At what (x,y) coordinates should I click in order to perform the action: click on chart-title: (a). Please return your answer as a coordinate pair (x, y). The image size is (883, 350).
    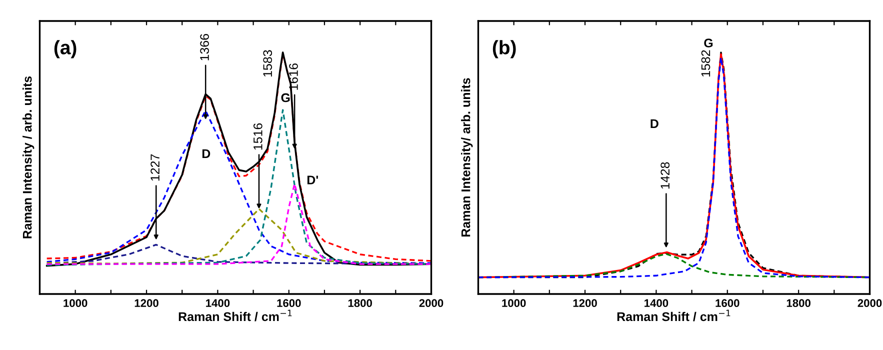
    Looking at the image, I should click on (65, 49).